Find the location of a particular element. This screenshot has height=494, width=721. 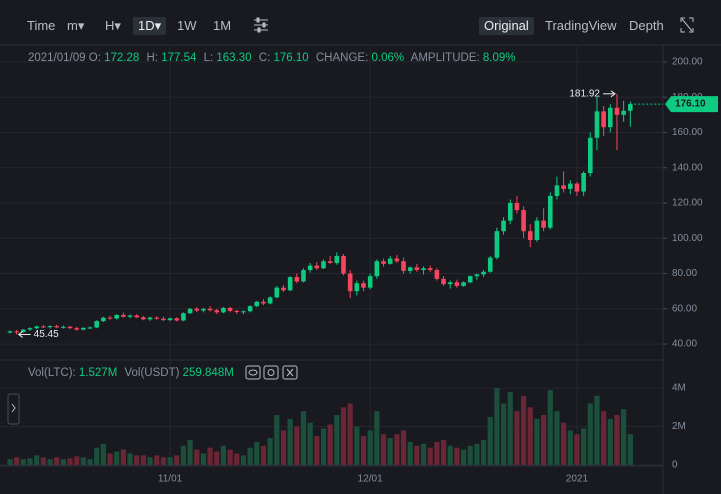

y-tick-label: 140.00 is located at coordinates (687, 167).